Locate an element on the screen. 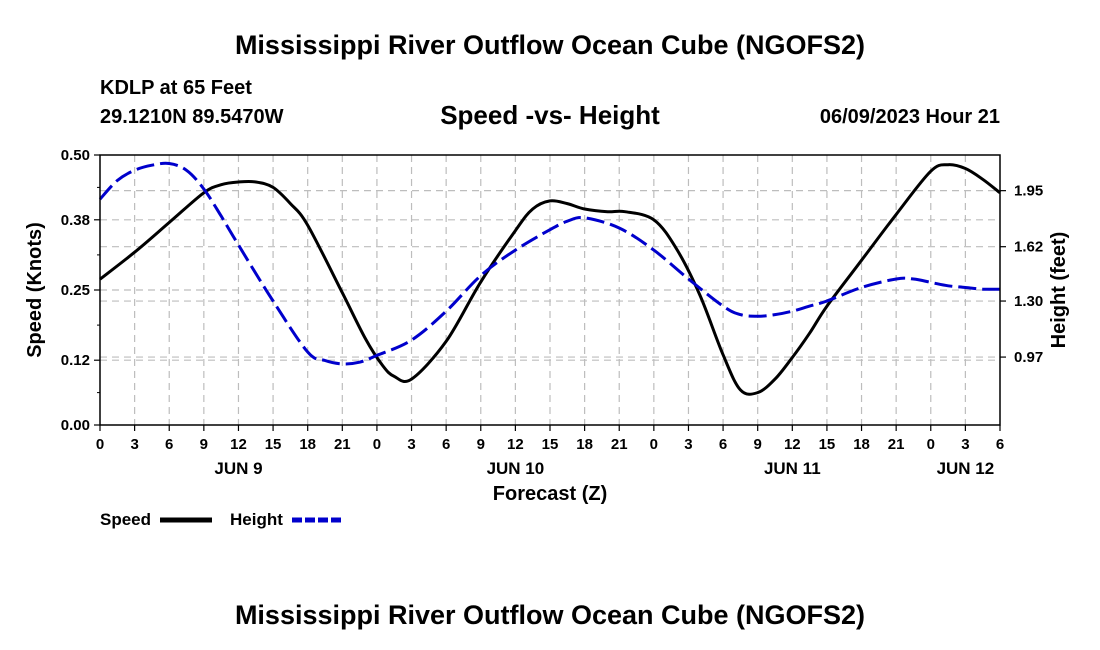 The width and height of the screenshot is (1100, 650). y-axis-title: Speed (Knots) is located at coordinates (35, 290).